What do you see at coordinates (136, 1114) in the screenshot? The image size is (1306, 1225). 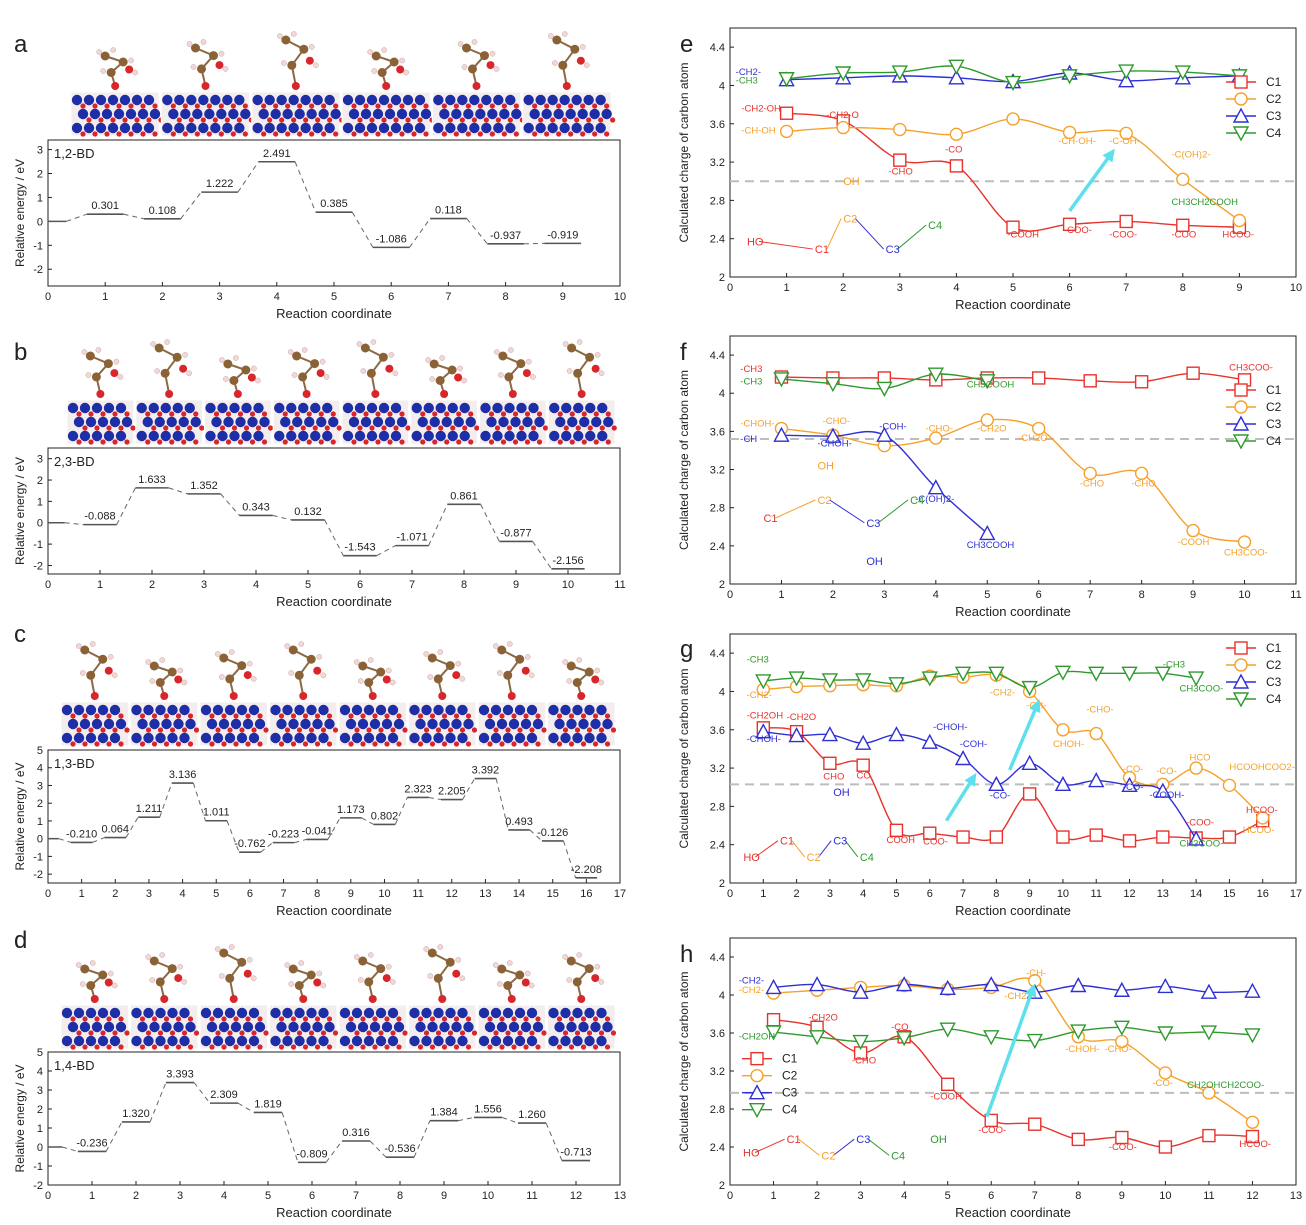 I see `energy-value-label: 1.320` at bounding box center [136, 1114].